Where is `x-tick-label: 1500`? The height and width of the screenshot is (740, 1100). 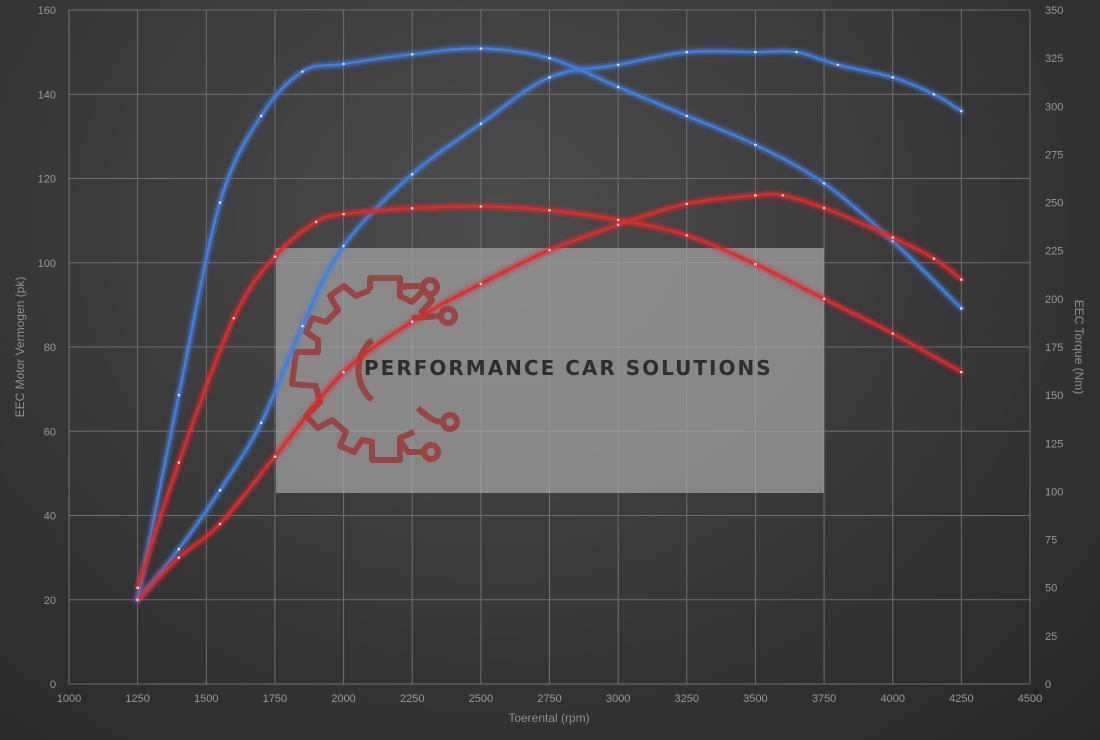 x-tick-label: 1500 is located at coordinates (206, 699).